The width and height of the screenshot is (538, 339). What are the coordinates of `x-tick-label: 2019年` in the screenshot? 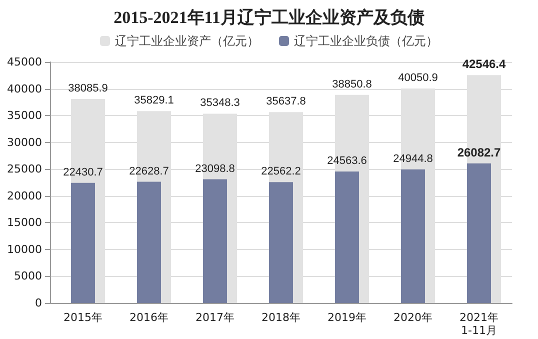 It's located at (347, 317).